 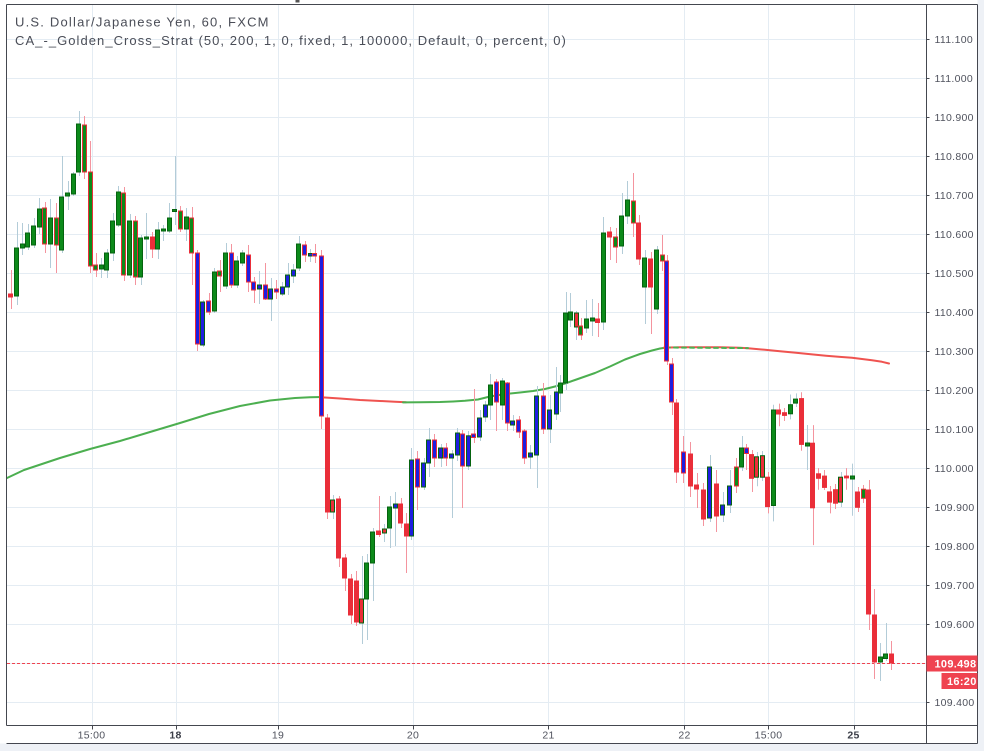 What do you see at coordinates (548, 736) in the screenshot?
I see `svg-text: 21` at bounding box center [548, 736].